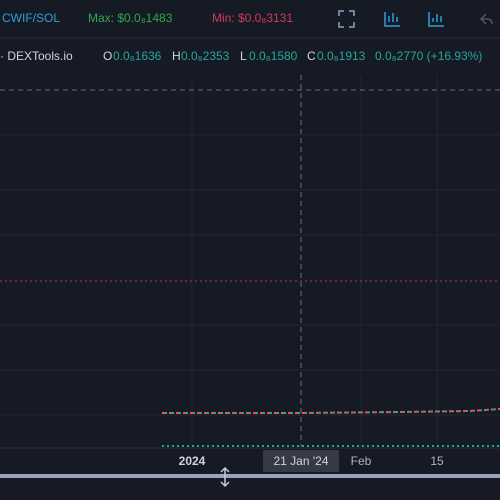 Image resolution: width=500 pixels, height=500 pixels. What do you see at coordinates (436, 19) in the screenshot?
I see `chart-type-icon` at bounding box center [436, 19].